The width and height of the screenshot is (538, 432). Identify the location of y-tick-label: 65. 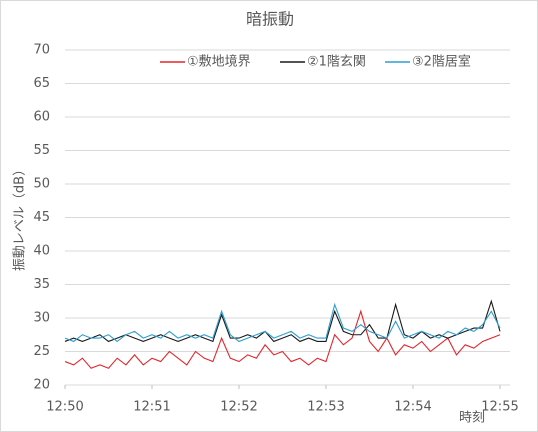
(41, 83).